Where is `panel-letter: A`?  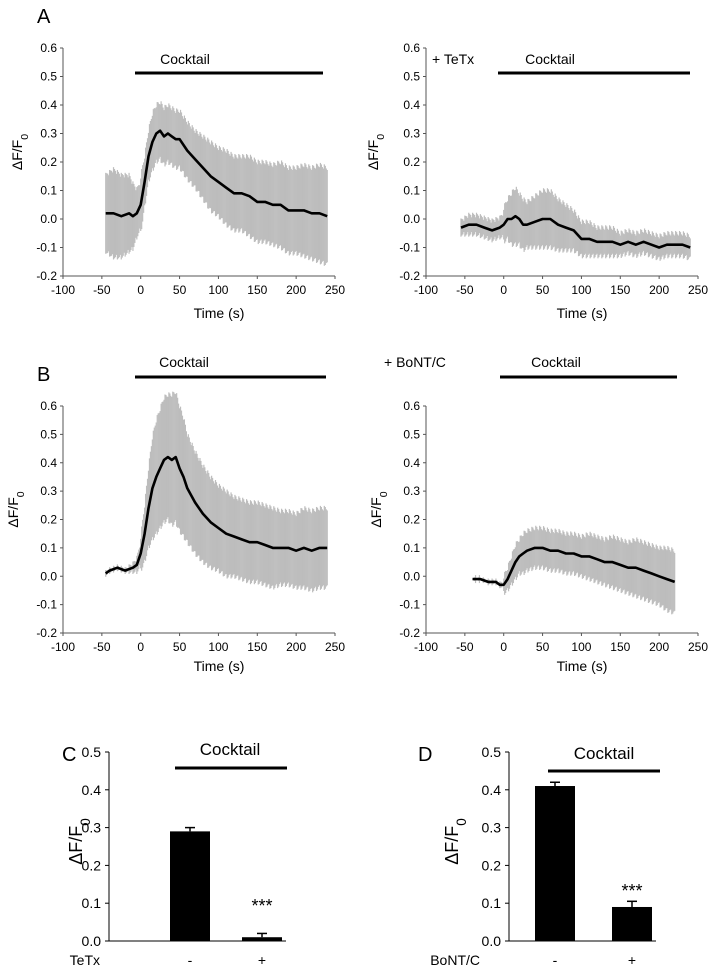
panel-letter: A is located at coordinates (44, 17).